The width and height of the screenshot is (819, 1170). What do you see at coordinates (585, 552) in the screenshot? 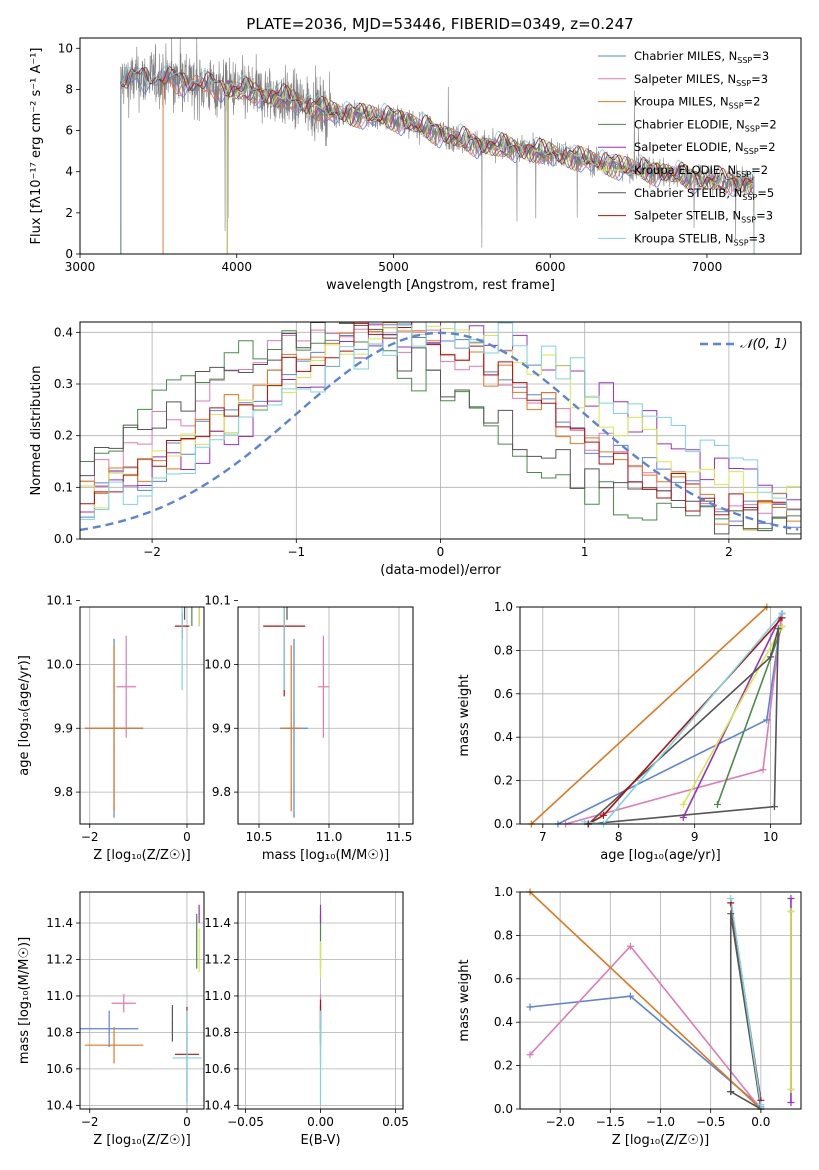
I see `x-tick-label: 1` at bounding box center [585, 552].